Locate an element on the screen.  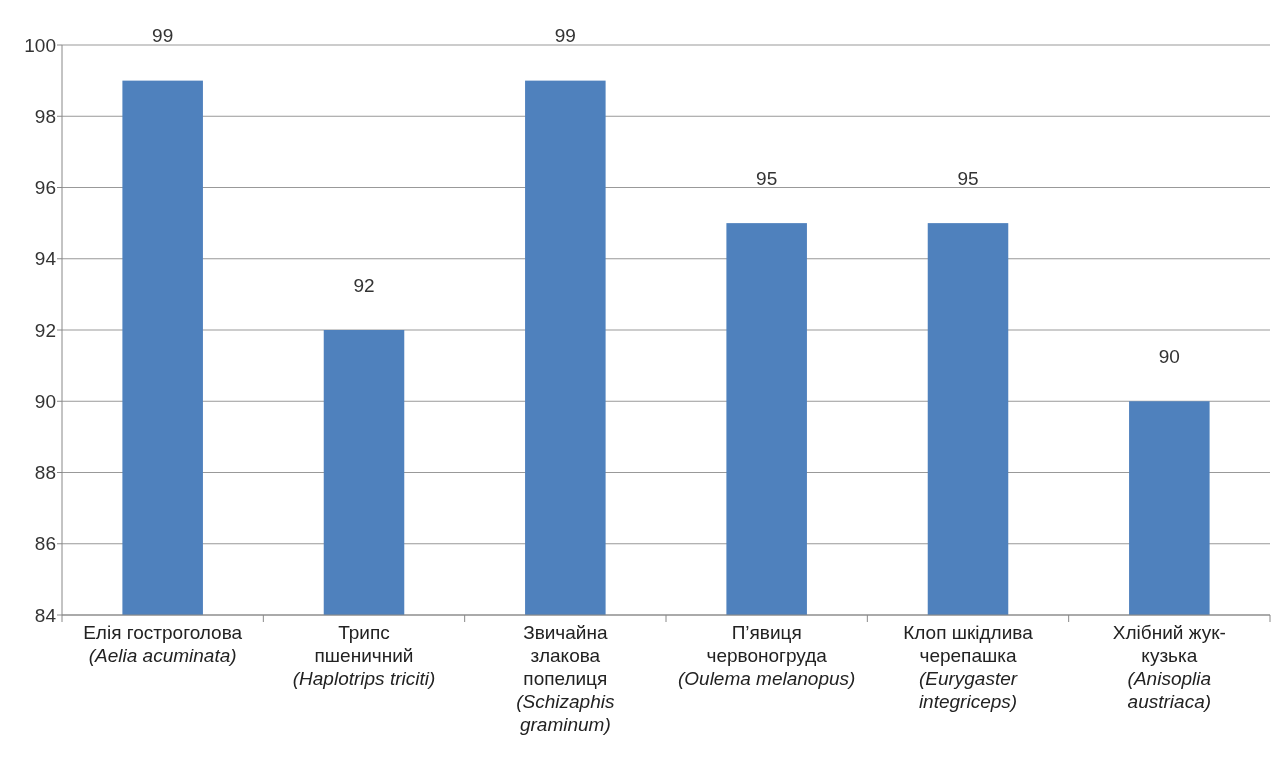
x-tick-label: Звичайна злакова попелиця (Schizaphis graminum) is located at coordinates (565, 678).